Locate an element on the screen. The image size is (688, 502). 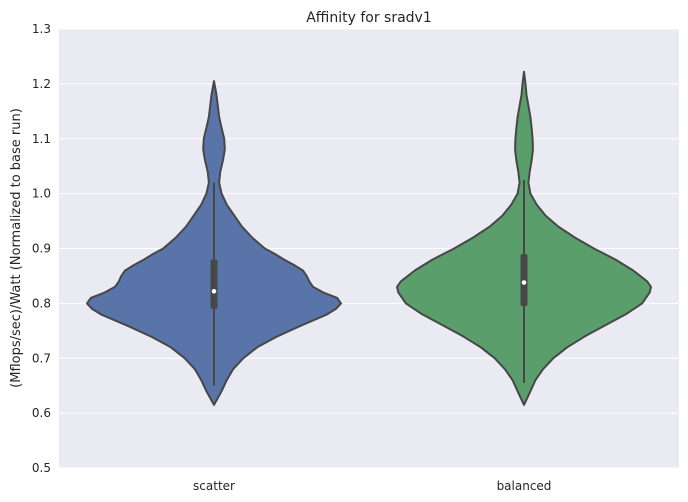
median-dot-balanced is located at coordinates (524, 282).